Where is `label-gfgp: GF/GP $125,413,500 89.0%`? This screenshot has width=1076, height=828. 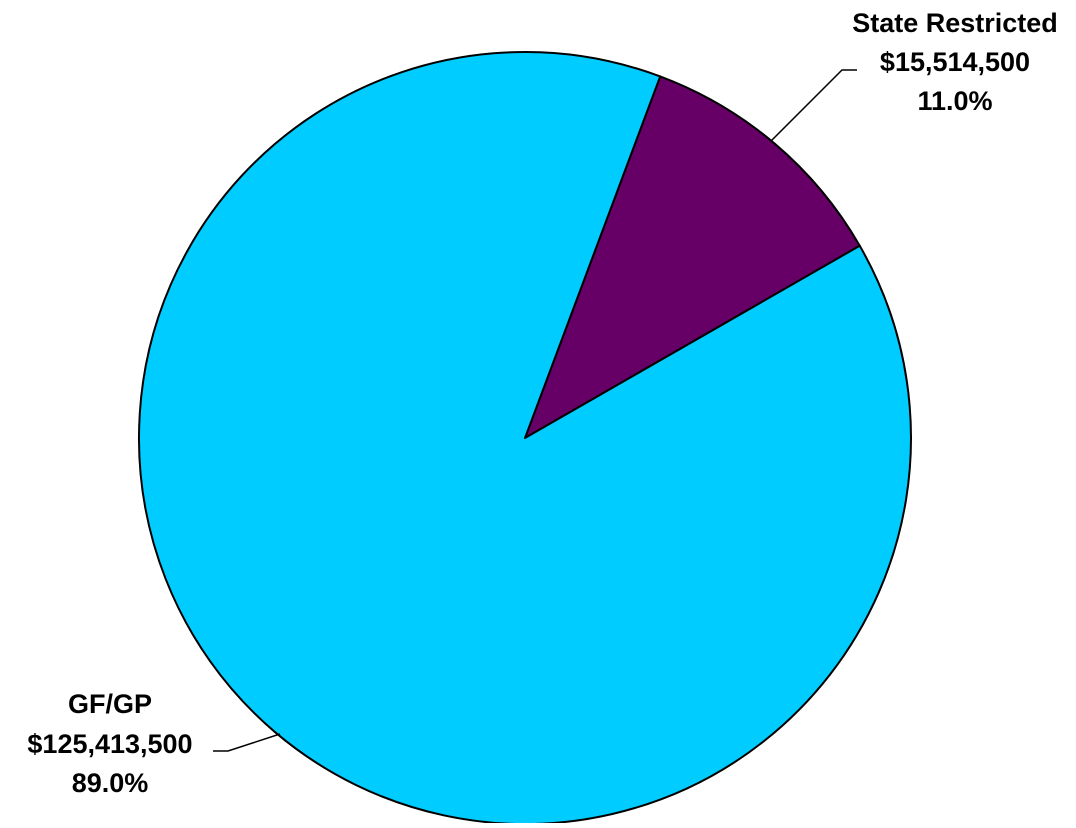 label-gfgp: GF/GP $125,413,500 89.0% is located at coordinates (109, 743).